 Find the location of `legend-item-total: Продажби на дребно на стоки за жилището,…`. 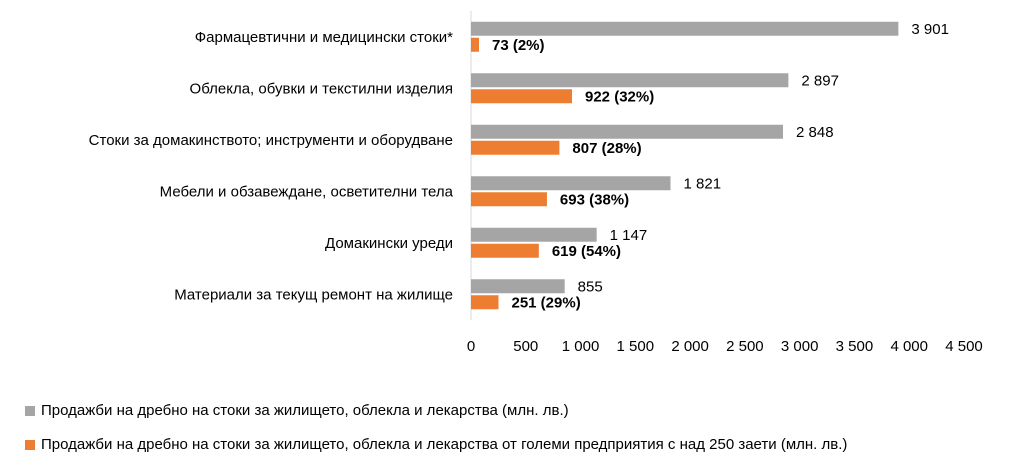

legend-item-total: Продажби на дребно на стоки за жилището,… is located at coordinates (297, 410).